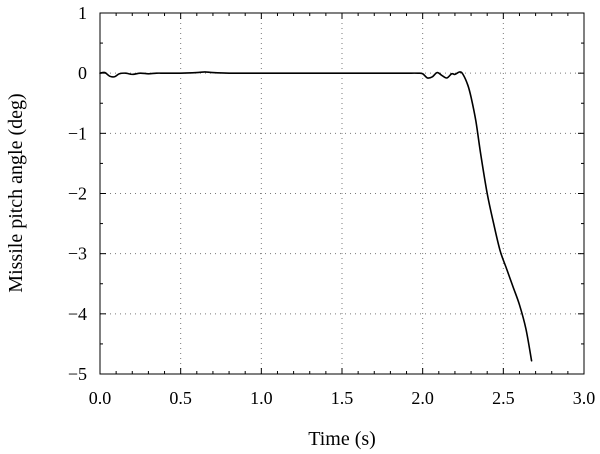  Describe the element at coordinates (422, 398) in the screenshot. I see `x-tick-label: 2.0` at that location.